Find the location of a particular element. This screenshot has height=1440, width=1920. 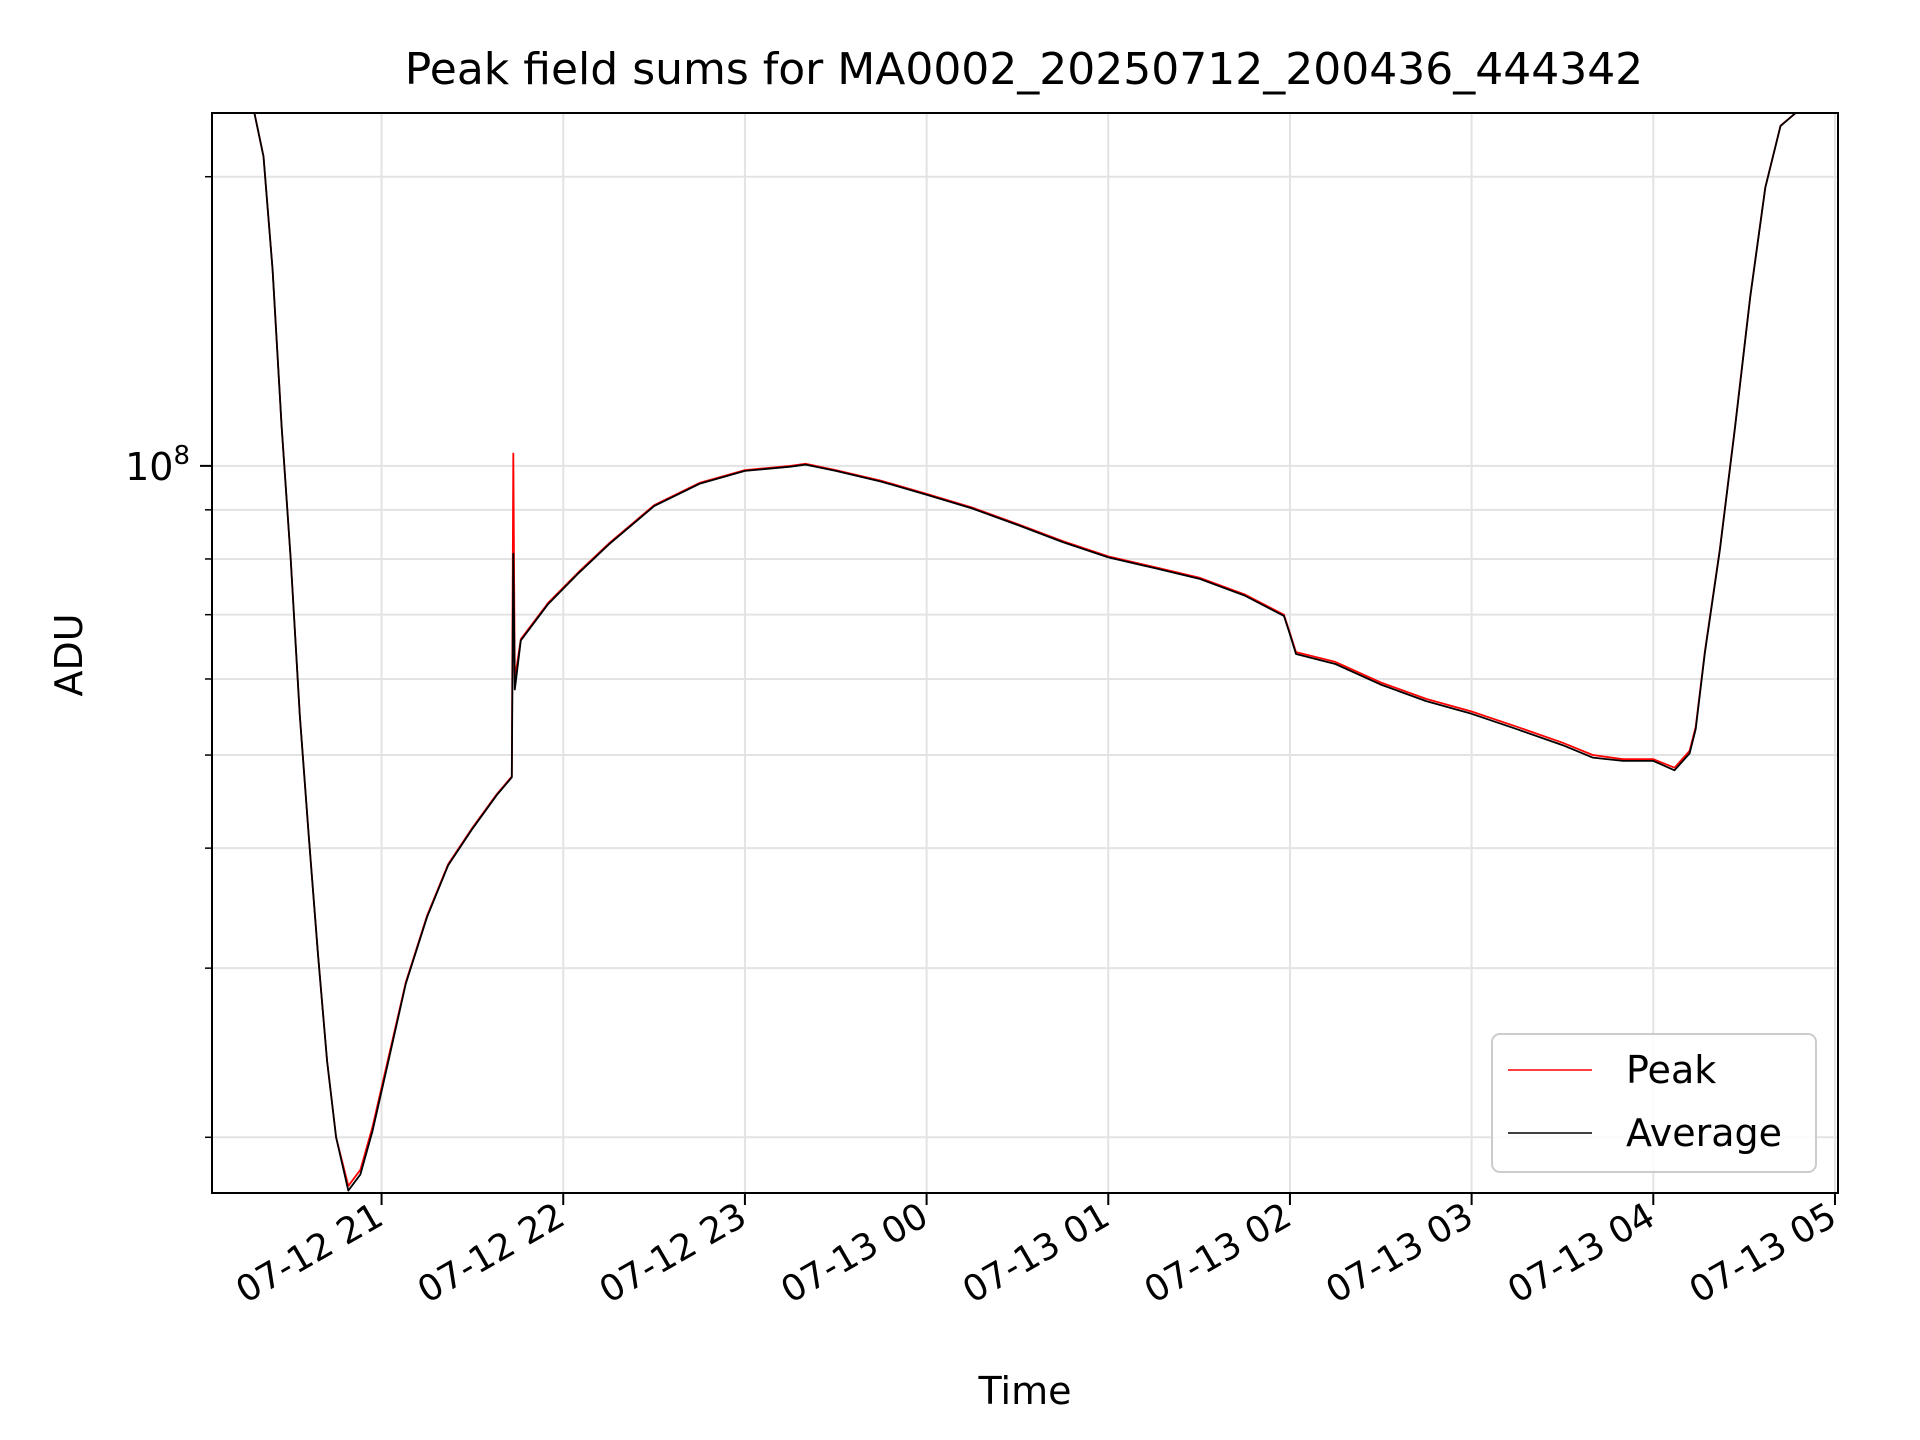

legend-box is located at coordinates (1654, 1103).